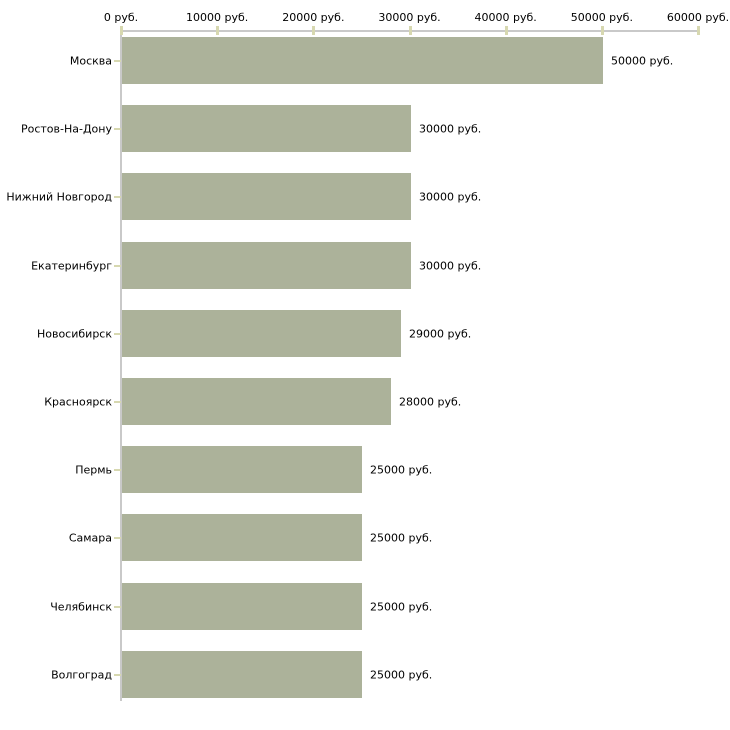 The image size is (730, 730). What do you see at coordinates (66, 128) in the screenshot?
I see `category-label: Ростов-На-Дону` at bounding box center [66, 128].